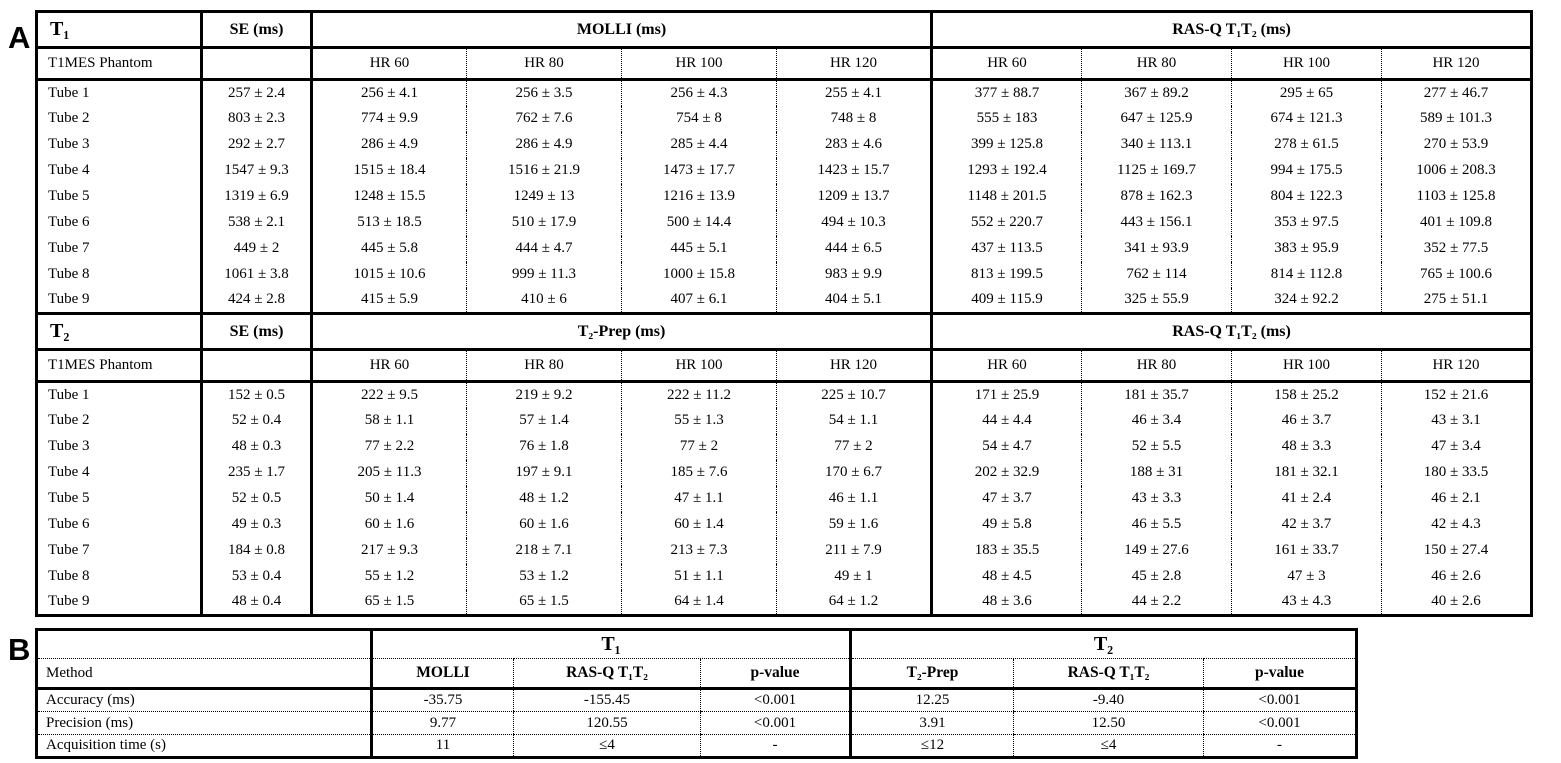 The height and width of the screenshot is (763, 1561). I want to click on value-cell: 77 ± 2.2, so click(388, 446).